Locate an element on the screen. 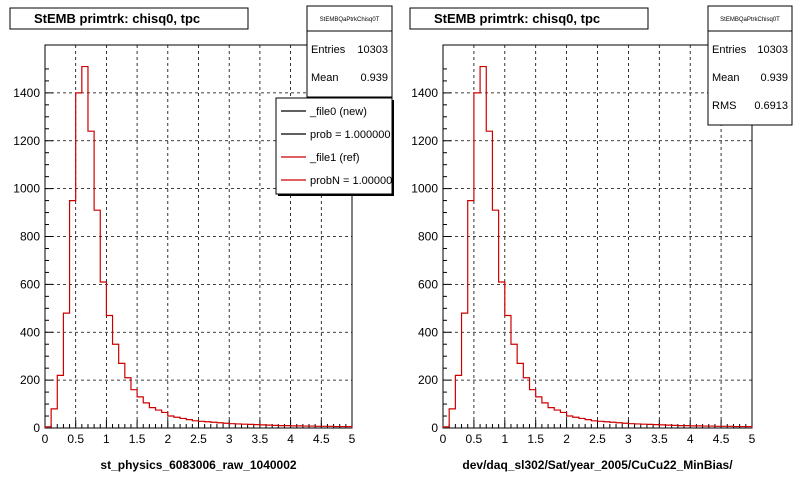 The image size is (800, 480). stats-label-rms: RMS is located at coordinates (724, 106).